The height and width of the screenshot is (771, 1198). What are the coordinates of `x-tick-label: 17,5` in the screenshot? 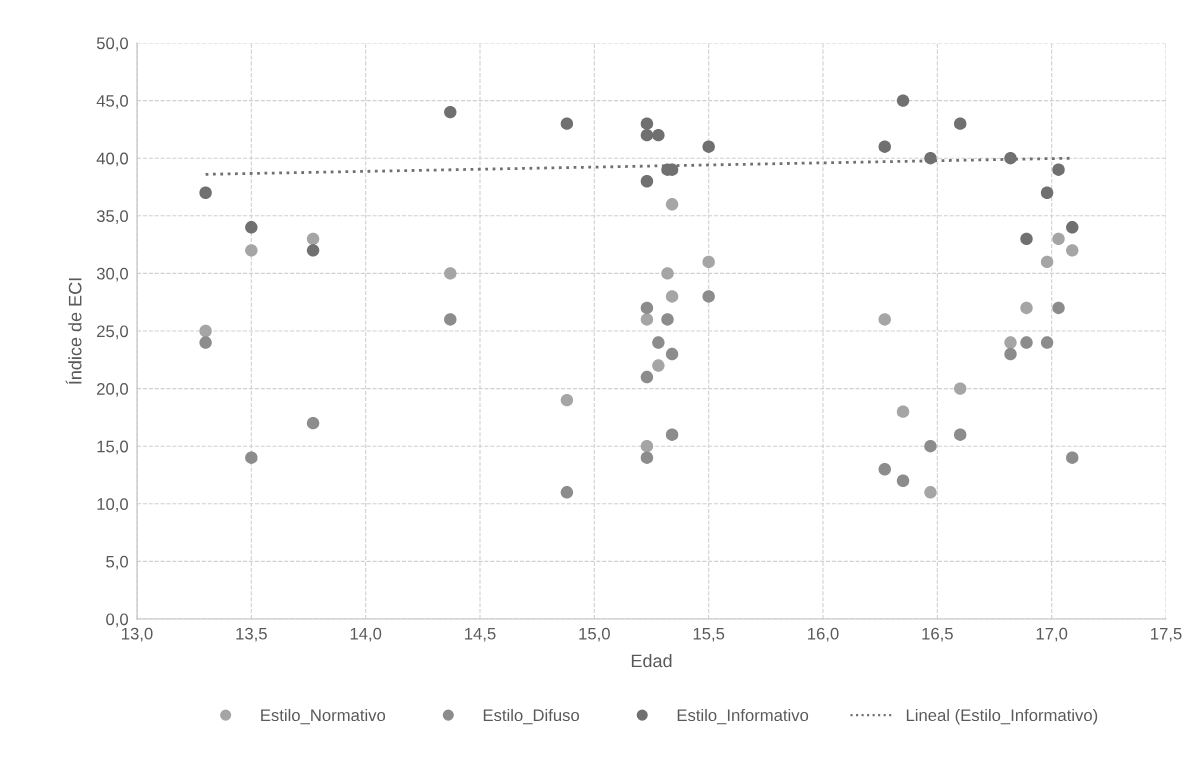 It's located at (1166, 634).